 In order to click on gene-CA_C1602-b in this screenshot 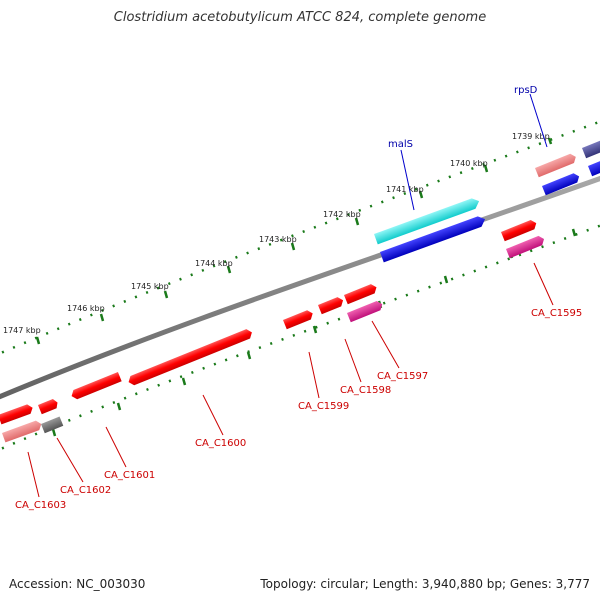, I will do `click(52, 425)`.